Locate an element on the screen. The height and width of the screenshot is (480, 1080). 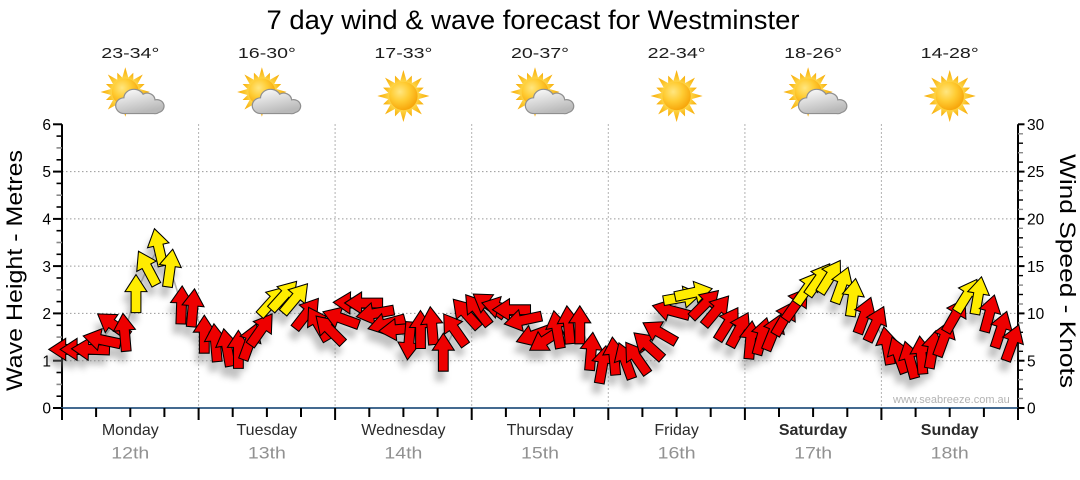
svg-text: 2 is located at coordinates (46, 314).